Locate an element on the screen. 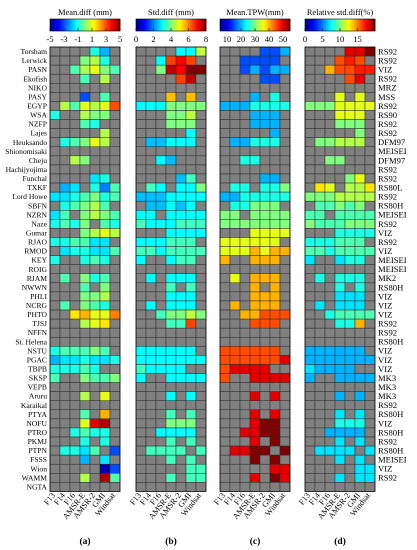  panel-title: Mean.TPW(mm) is located at coordinates (255, 12).